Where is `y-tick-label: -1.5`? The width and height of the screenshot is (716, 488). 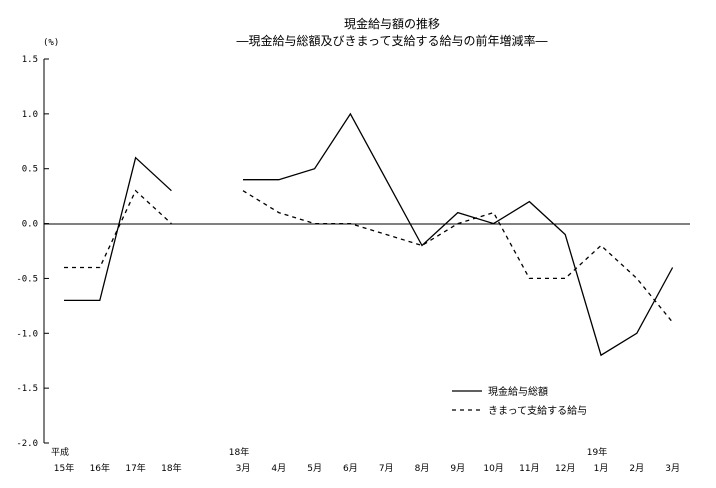
y-tick-label: -1.5 is located at coordinates (27, 389).